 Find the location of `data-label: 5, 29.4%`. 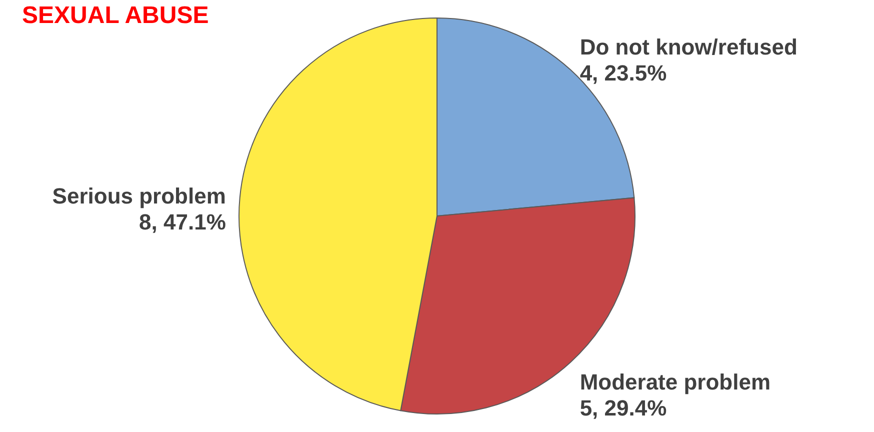

data-label: 5, 29.4% is located at coordinates (623, 408).